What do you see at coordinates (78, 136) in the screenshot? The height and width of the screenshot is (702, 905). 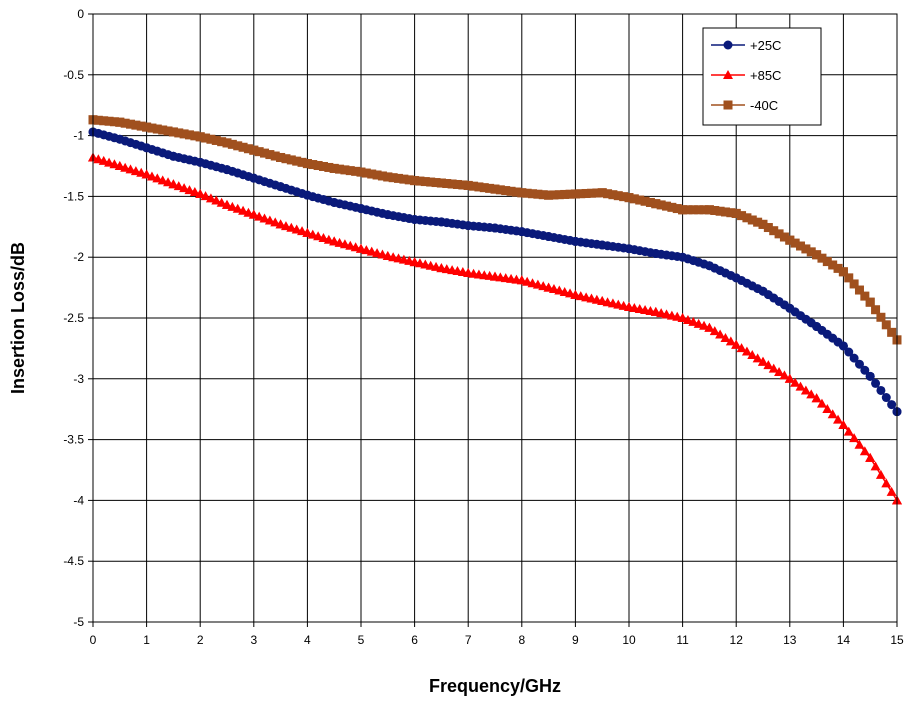 I see `y-tick-label: -1` at bounding box center [78, 136].